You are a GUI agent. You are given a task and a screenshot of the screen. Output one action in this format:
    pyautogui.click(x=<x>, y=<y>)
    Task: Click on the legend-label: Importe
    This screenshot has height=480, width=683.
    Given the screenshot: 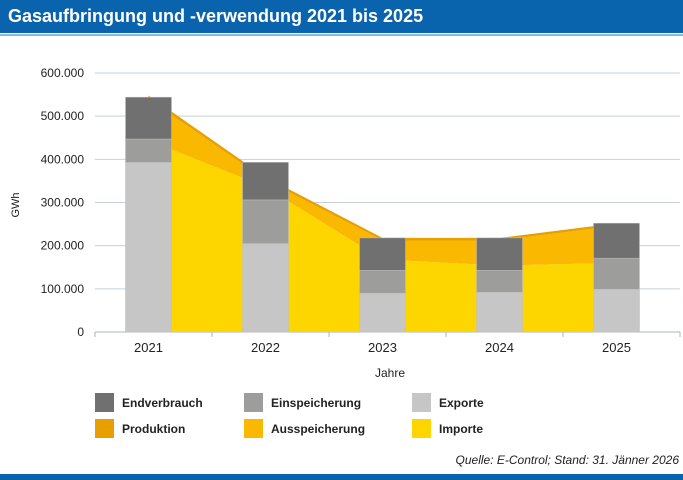 What is the action you would take?
    pyautogui.click(x=461, y=428)
    